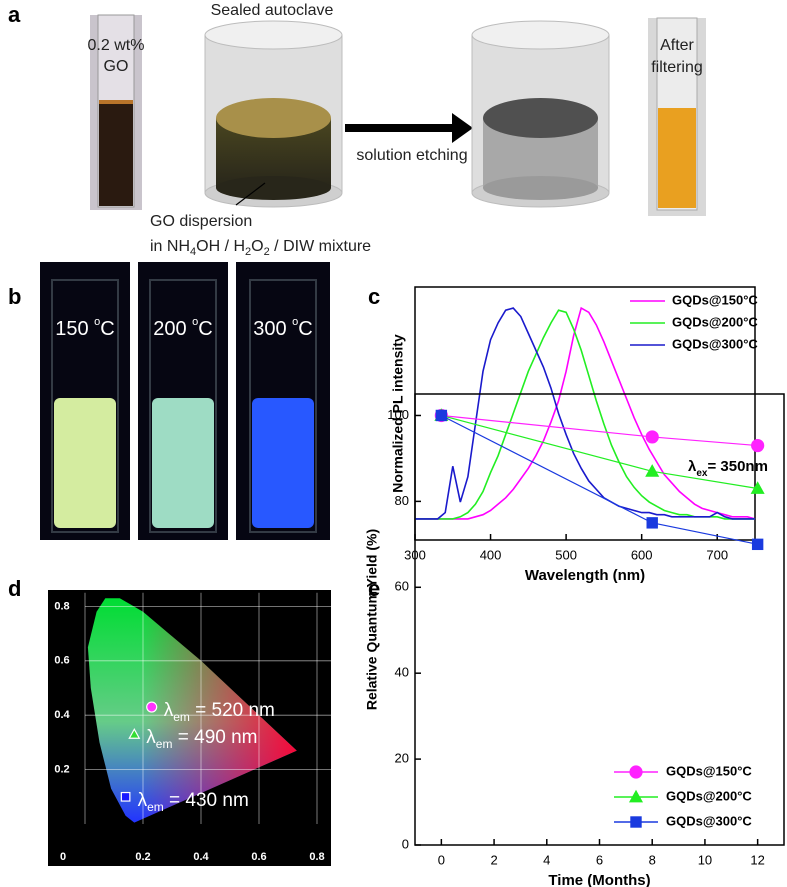 The image size is (787, 887). Describe the element at coordinates (116, 66) in the screenshot. I see `vial-label: GO` at that location.